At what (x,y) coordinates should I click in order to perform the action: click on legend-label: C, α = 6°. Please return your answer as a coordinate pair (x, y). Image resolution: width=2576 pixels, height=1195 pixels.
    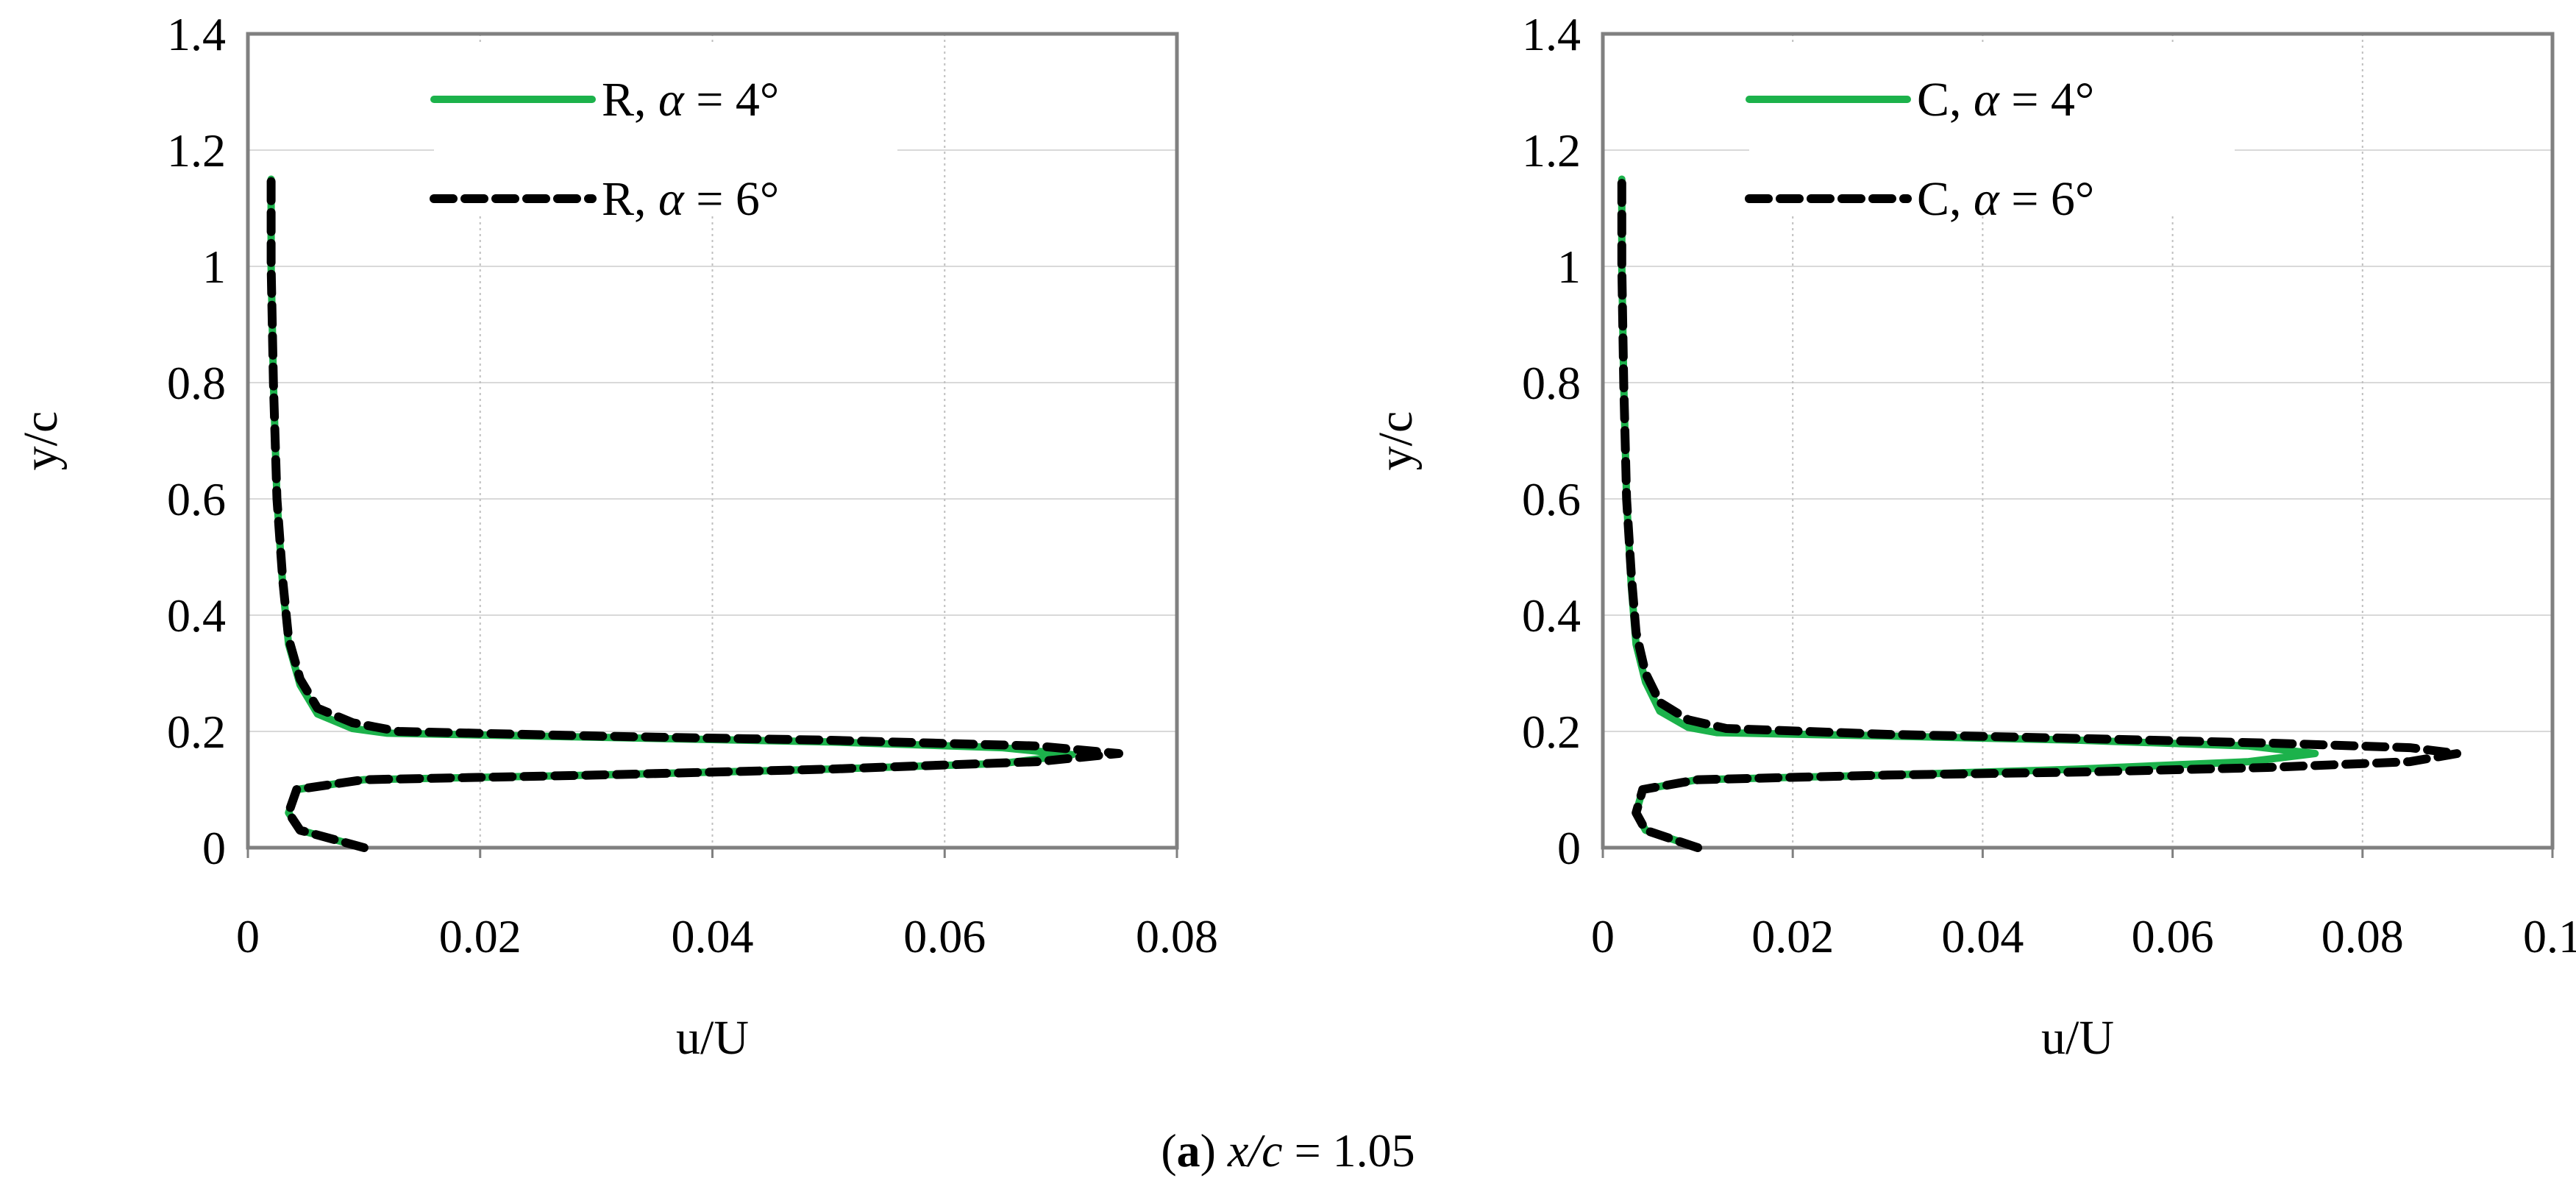
    Looking at the image, I should click on (2005, 199).